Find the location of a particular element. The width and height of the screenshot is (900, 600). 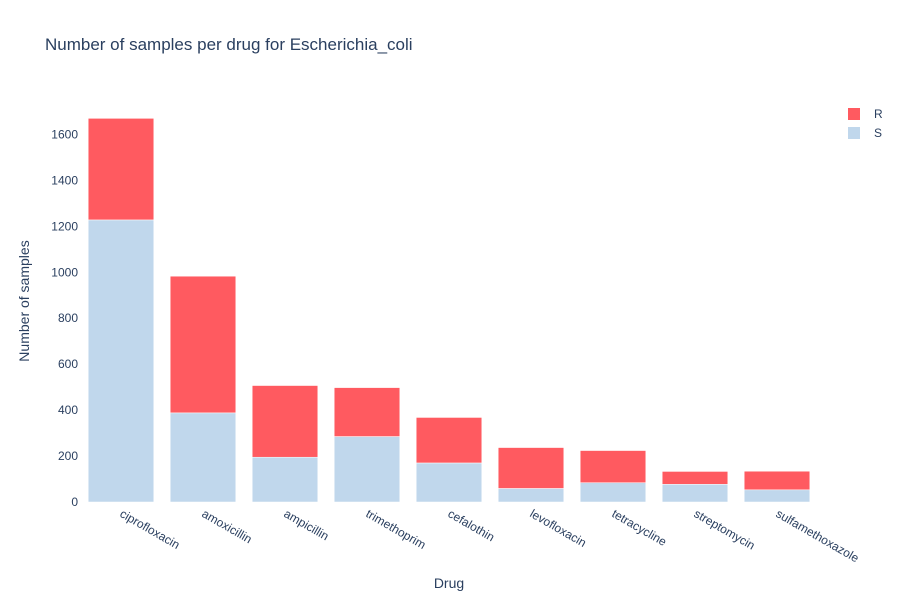

y-axis-title: Number of samples is located at coordinates (24, 300).